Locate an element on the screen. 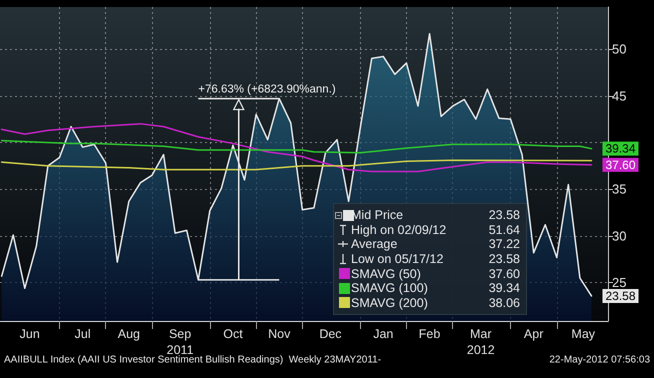 This screenshot has width=654, height=378. y-tick-label: 35 is located at coordinates (619, 189).